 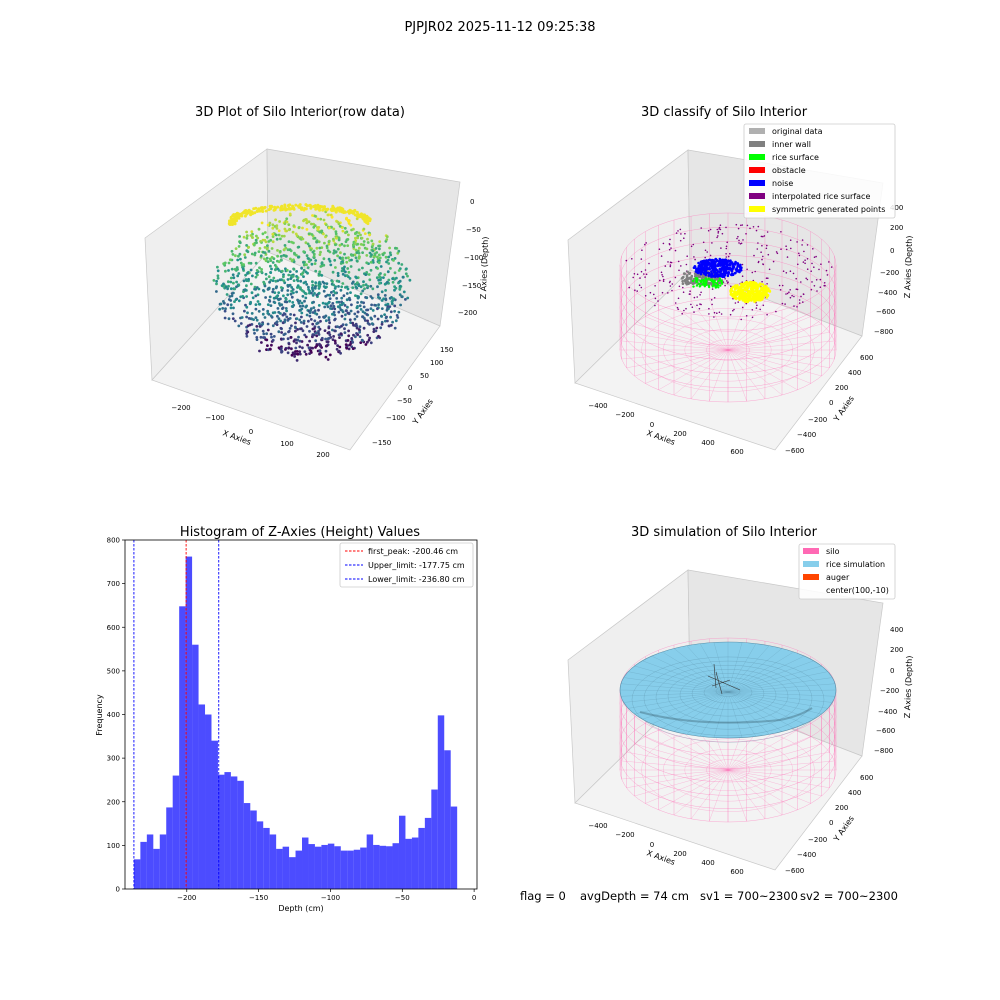 I want to click on raw-xtick: −100, so click(x=214, y=418).